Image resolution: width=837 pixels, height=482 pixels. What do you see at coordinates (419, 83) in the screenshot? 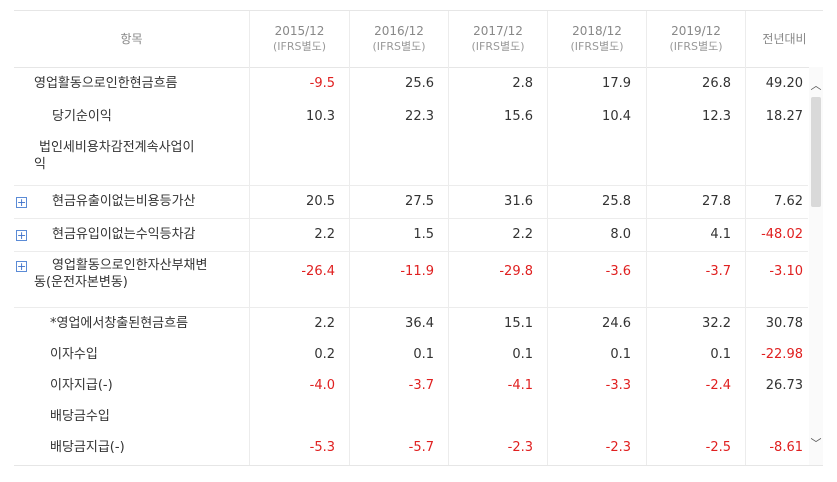
I see `cell-value: 25.6` at bounding box center [419, 83].